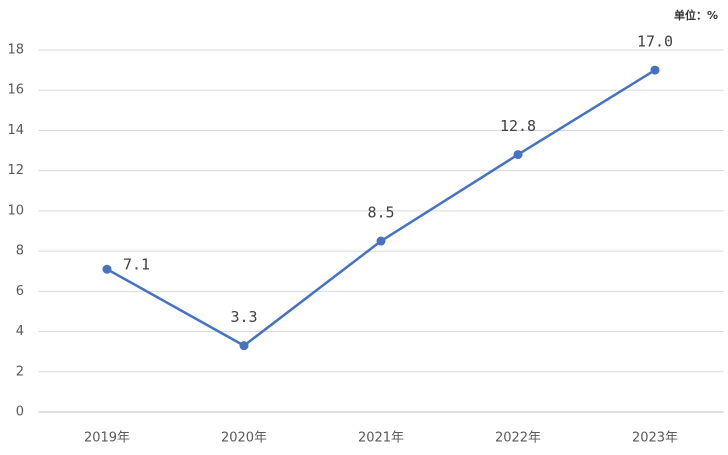 This screenshot has height=455, width=728. I want to click on y-tick-label: 8, so click(20, 251).